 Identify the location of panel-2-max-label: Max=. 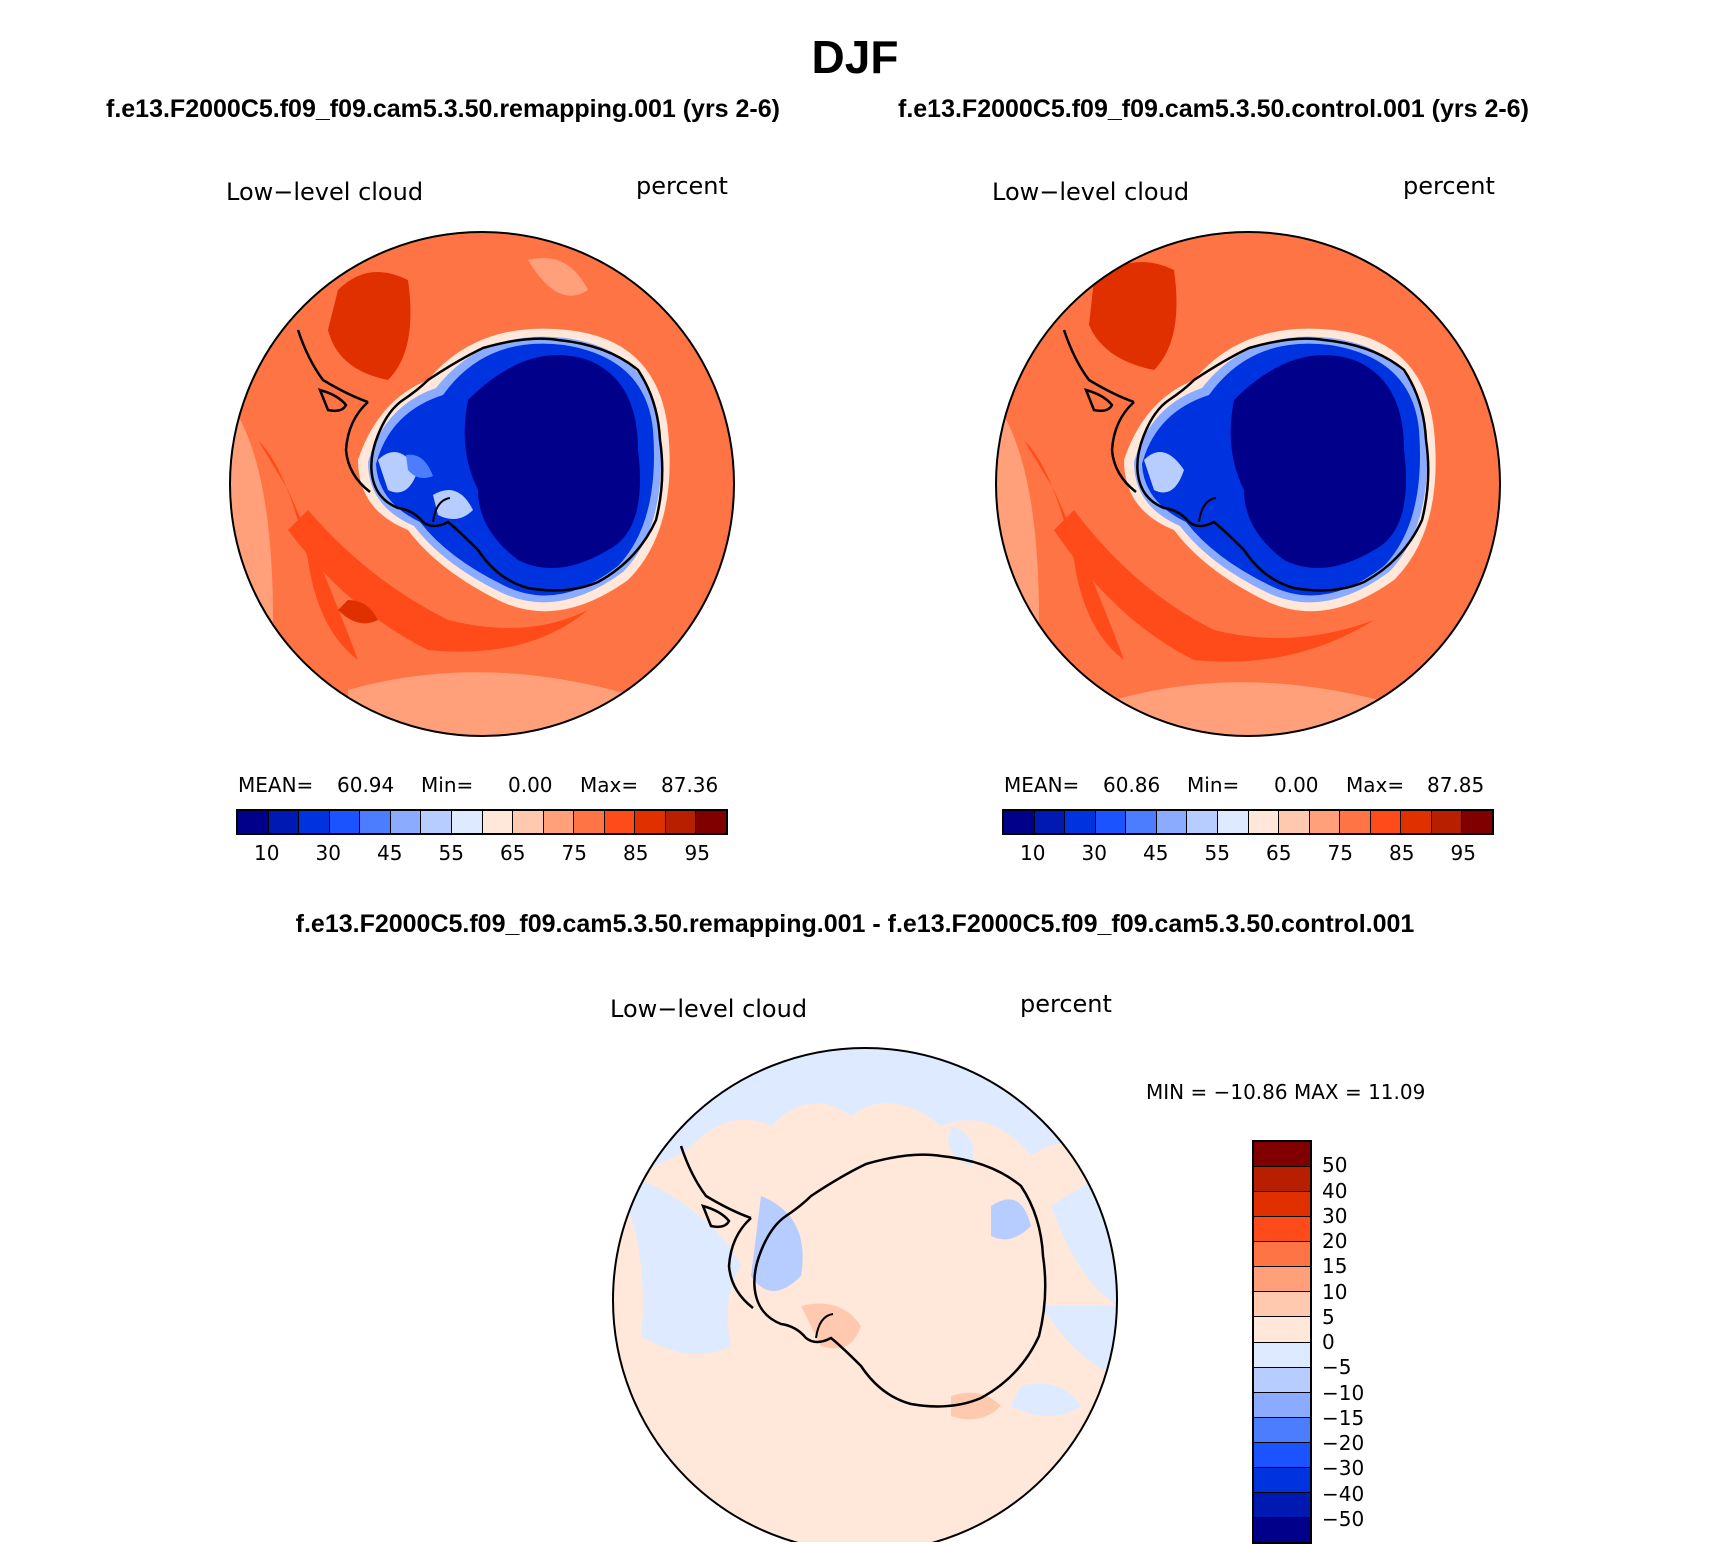
(1375, 785).